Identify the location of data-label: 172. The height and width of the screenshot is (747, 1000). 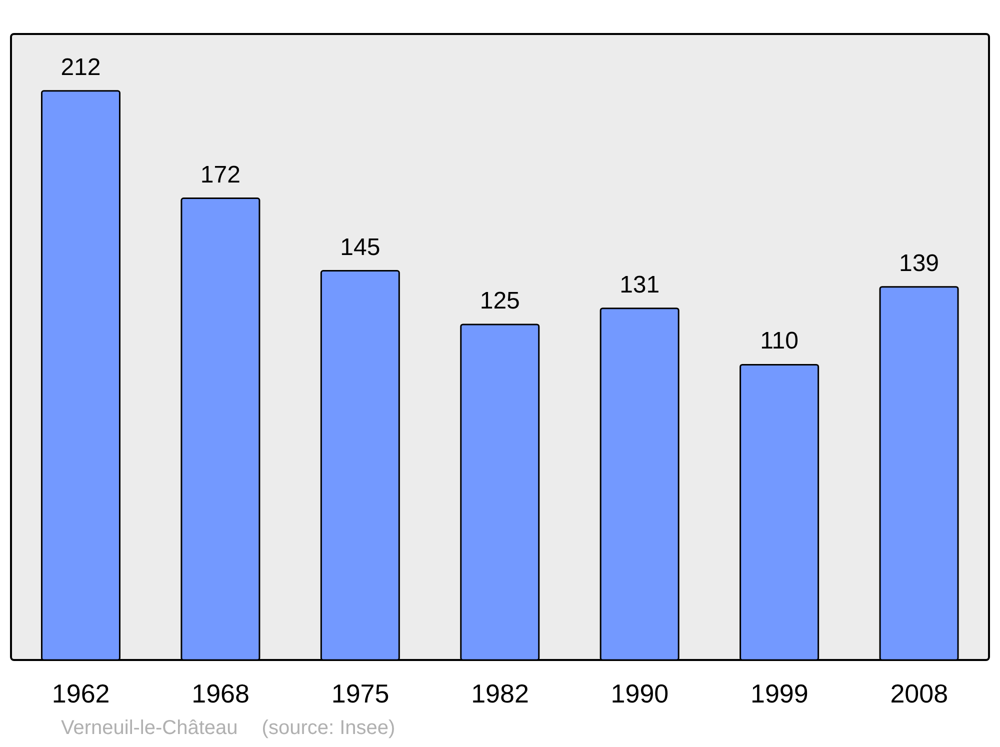
(220, 174).